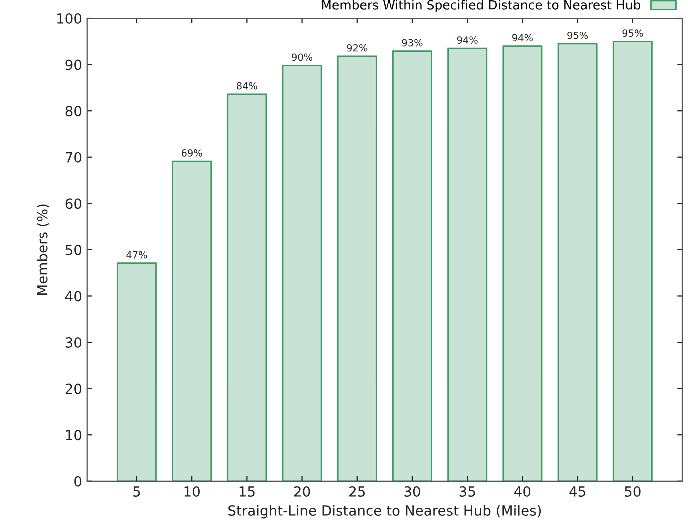 The height and width of the screenshot is (529, 688). I want to click on x-tick-label: 10, so click(192, 491).